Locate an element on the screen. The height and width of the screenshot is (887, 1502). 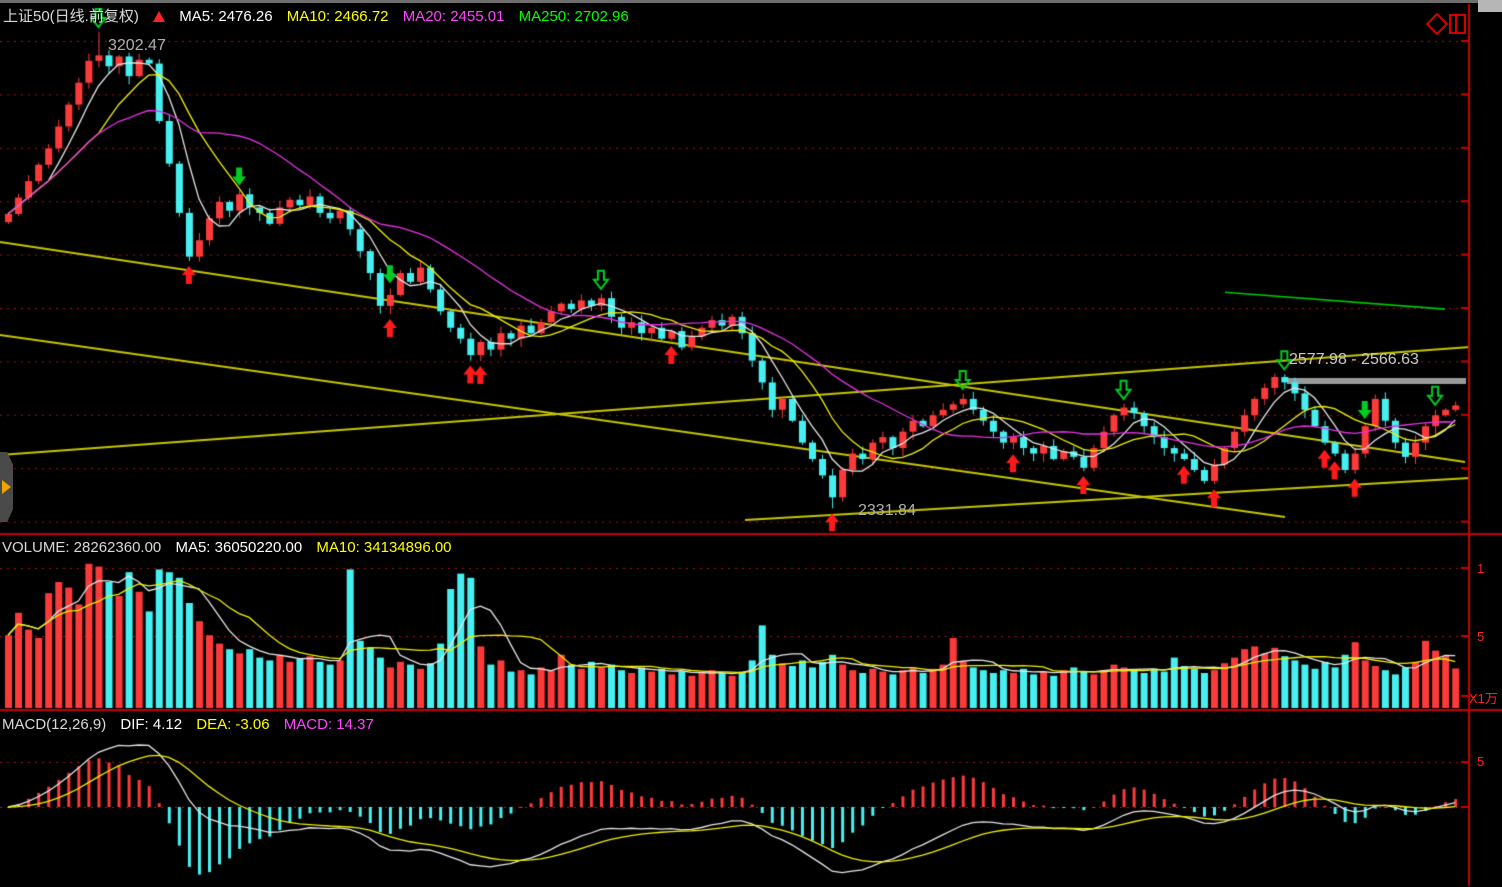
window-corner-control is located at coordinates (1490, 6).